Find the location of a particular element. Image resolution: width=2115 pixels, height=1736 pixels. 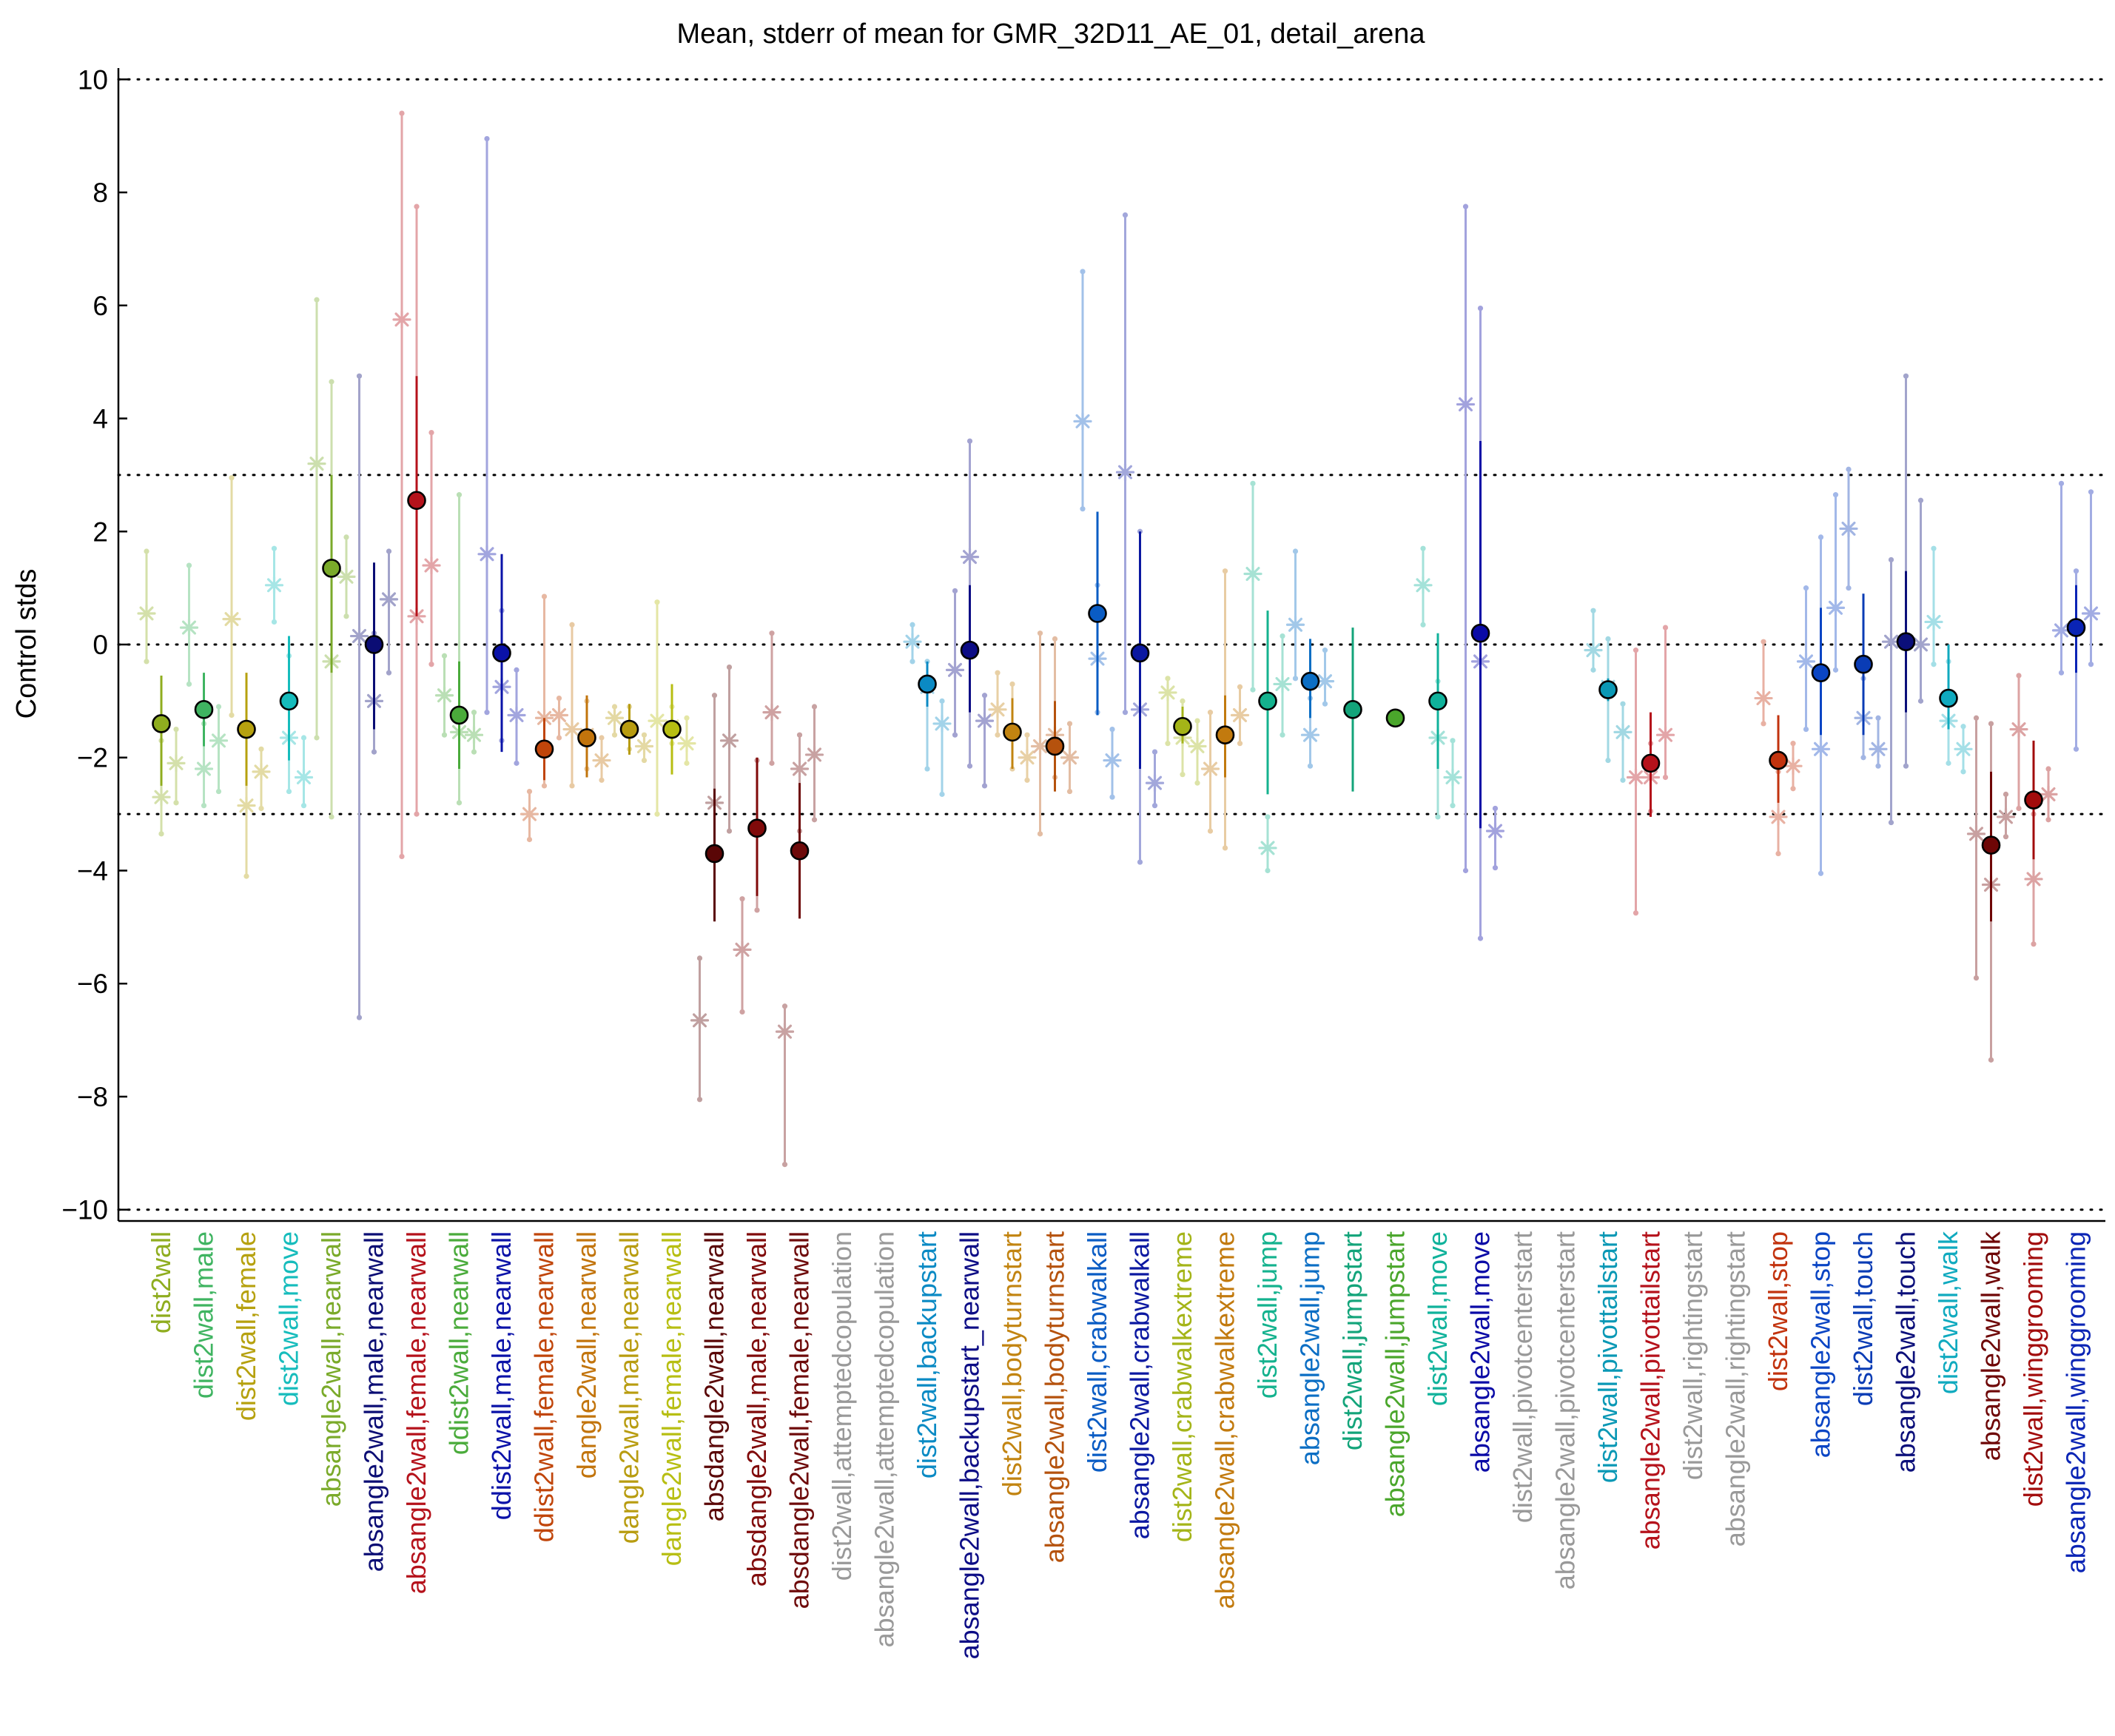

x-tick-label: absangle2wall,crabwalkall is located at coordinates (1140, 1385).